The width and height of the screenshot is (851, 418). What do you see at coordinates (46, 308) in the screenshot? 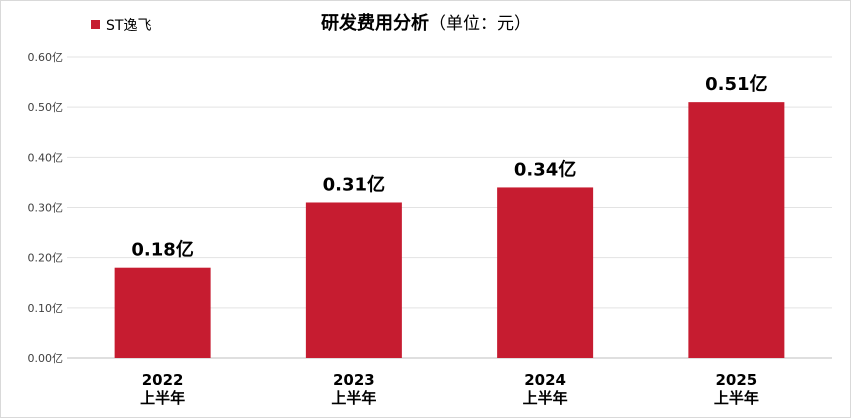
I see `y-tick-label: 0.10亿` at bounding box center [46, 308].